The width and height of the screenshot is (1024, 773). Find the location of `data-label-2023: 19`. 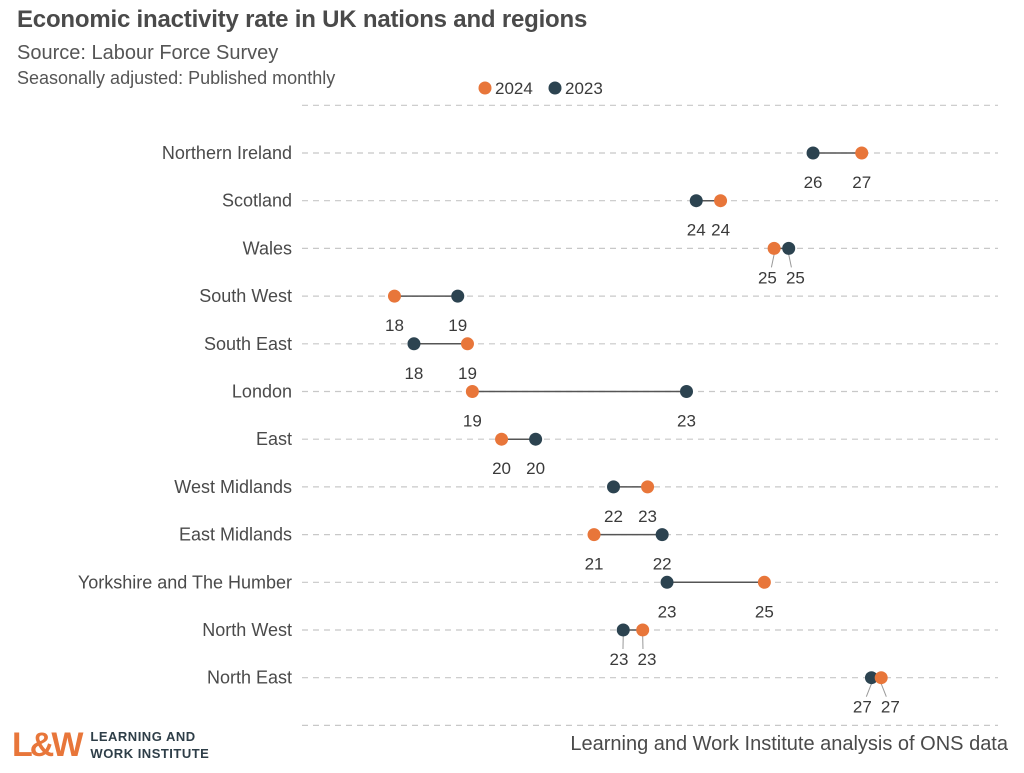

data-label-2023: 19 is located at coordinates (457, 325).